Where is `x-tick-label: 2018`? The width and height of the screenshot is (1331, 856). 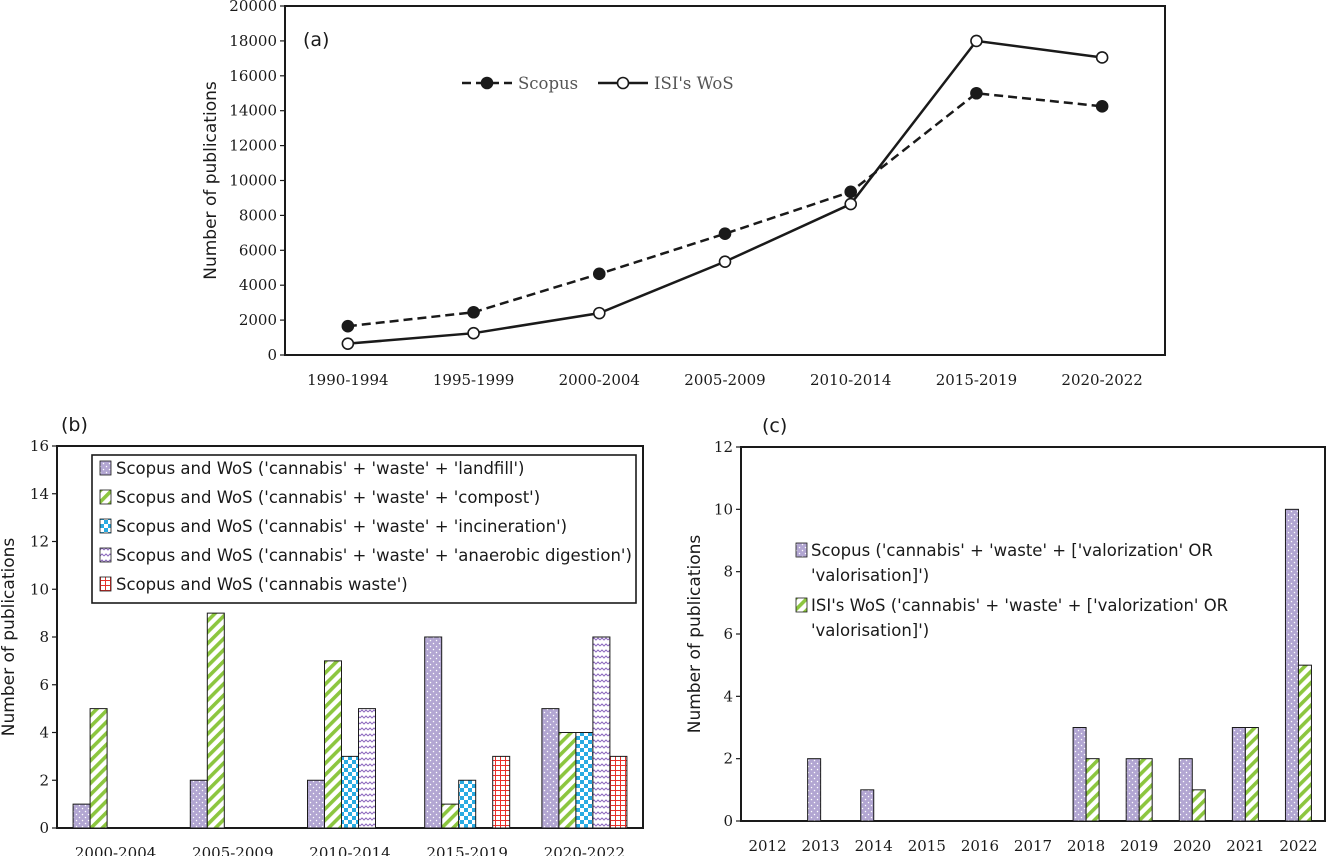
x-tick-label: 2018 is located at coordinates (1086, 846).